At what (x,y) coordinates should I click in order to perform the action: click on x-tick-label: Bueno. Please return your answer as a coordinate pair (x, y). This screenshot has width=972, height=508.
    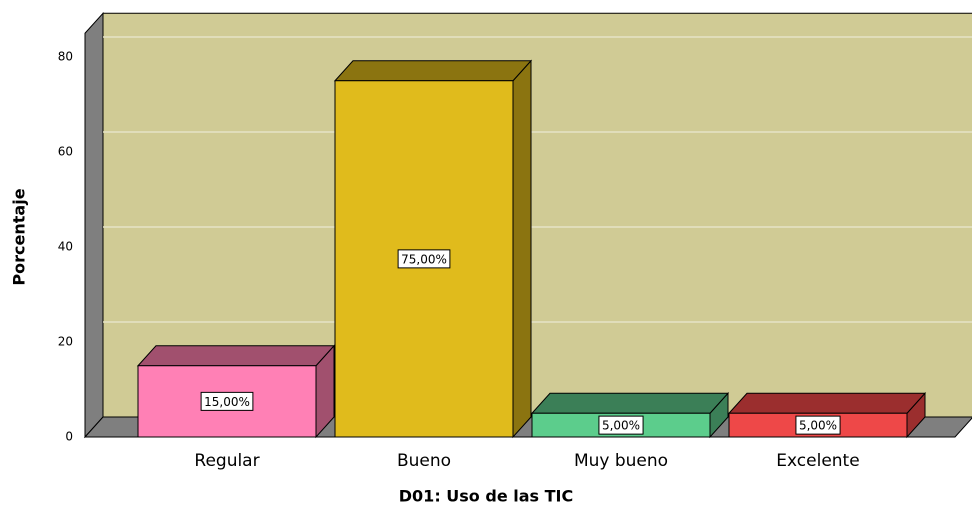
    Looking at the image, I should click on (424, 461).